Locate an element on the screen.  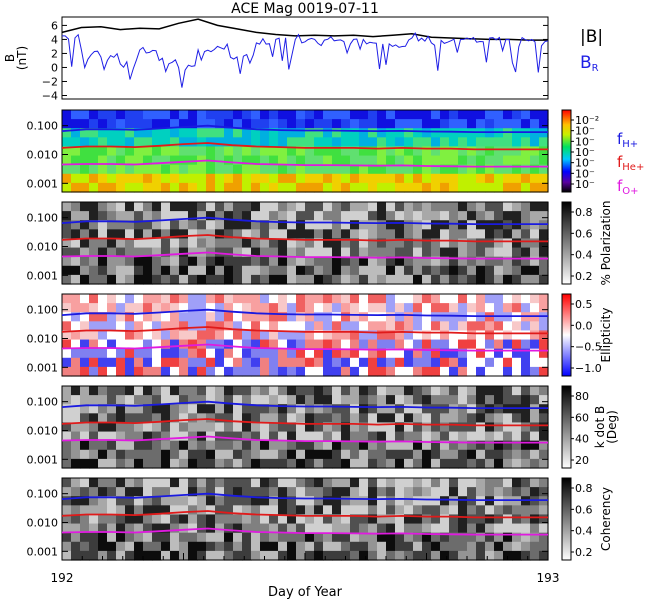
y-tick-label: 0.100 is located at coordinates (43, 310).